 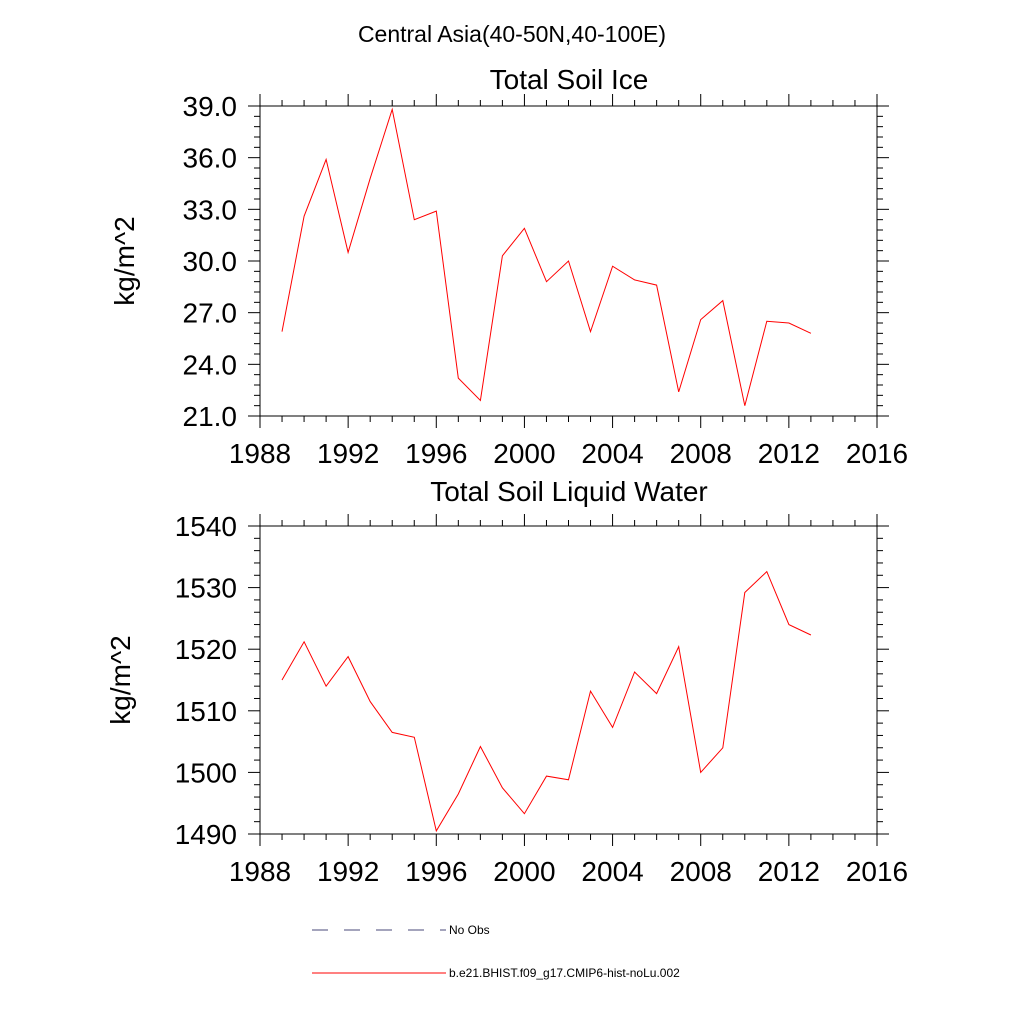 I want to click on y-tick-label: 30.0, so click(x=210, y=261).